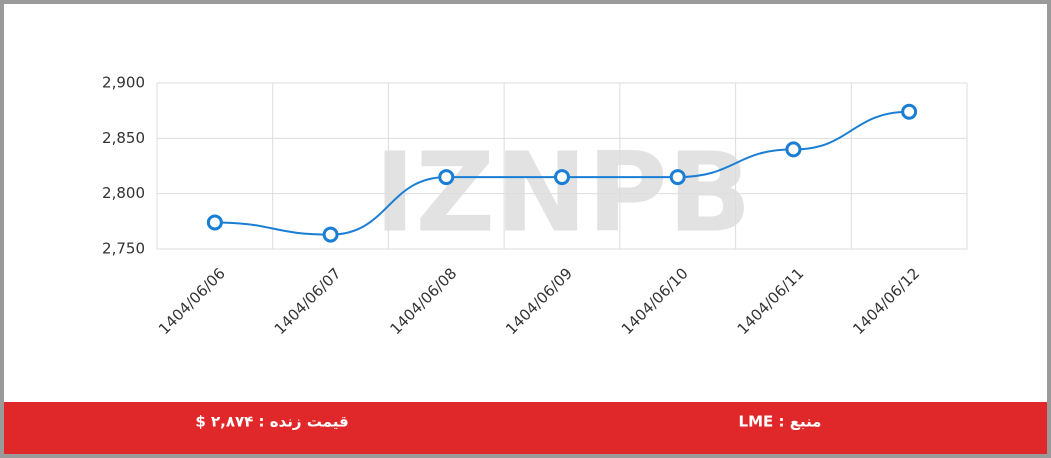 The height and width of the screenshot is (458, 1051). What do you see at coordinates (123, 83) in the screenshot?
I see `y-tick-label: 2,900` at bounding box center [123, 83].